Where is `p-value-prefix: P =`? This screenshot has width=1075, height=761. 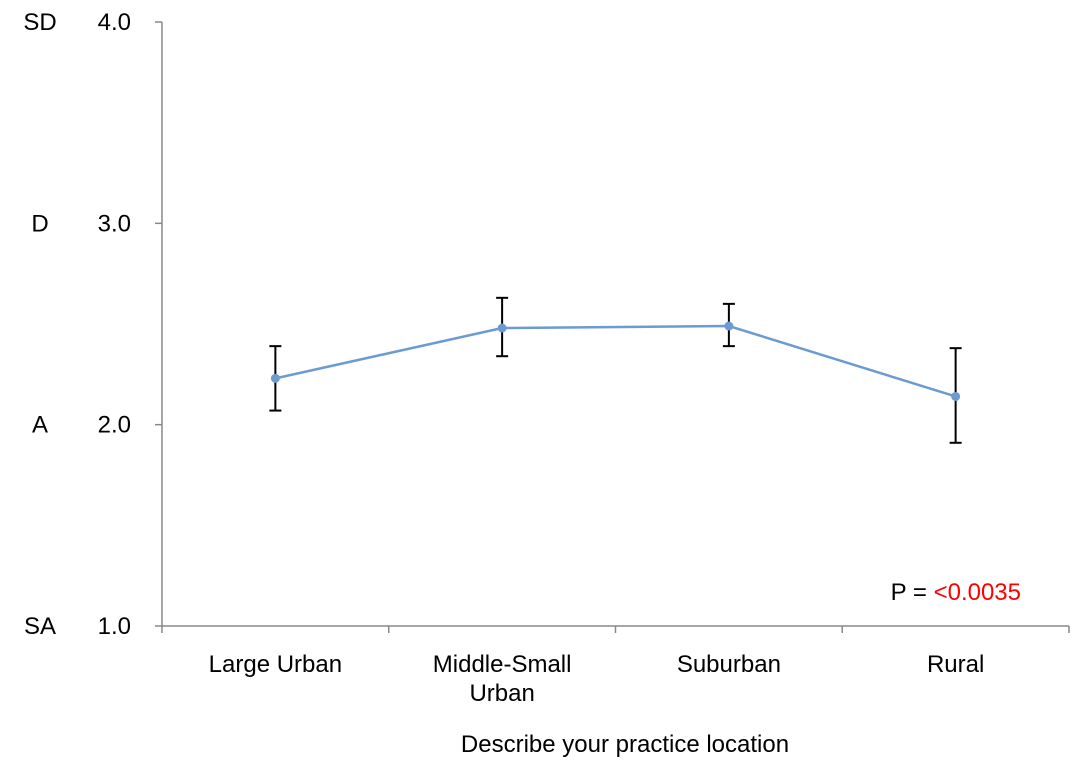 p-value-prefix: P = is located at coordinates (912, 592).